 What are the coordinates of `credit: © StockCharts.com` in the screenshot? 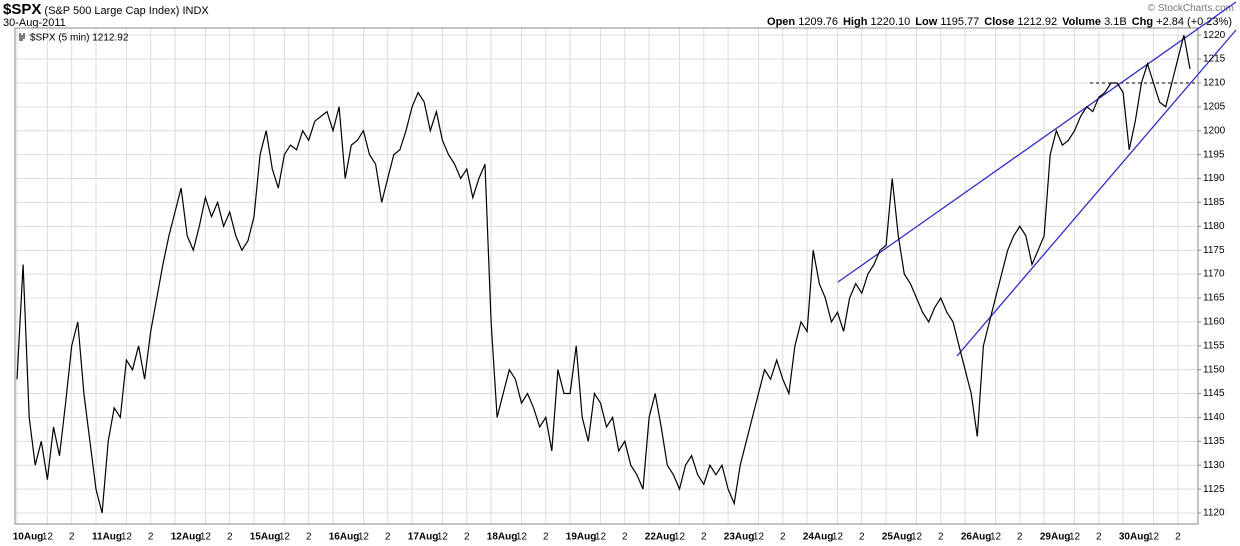 It's located at (1190, 8).